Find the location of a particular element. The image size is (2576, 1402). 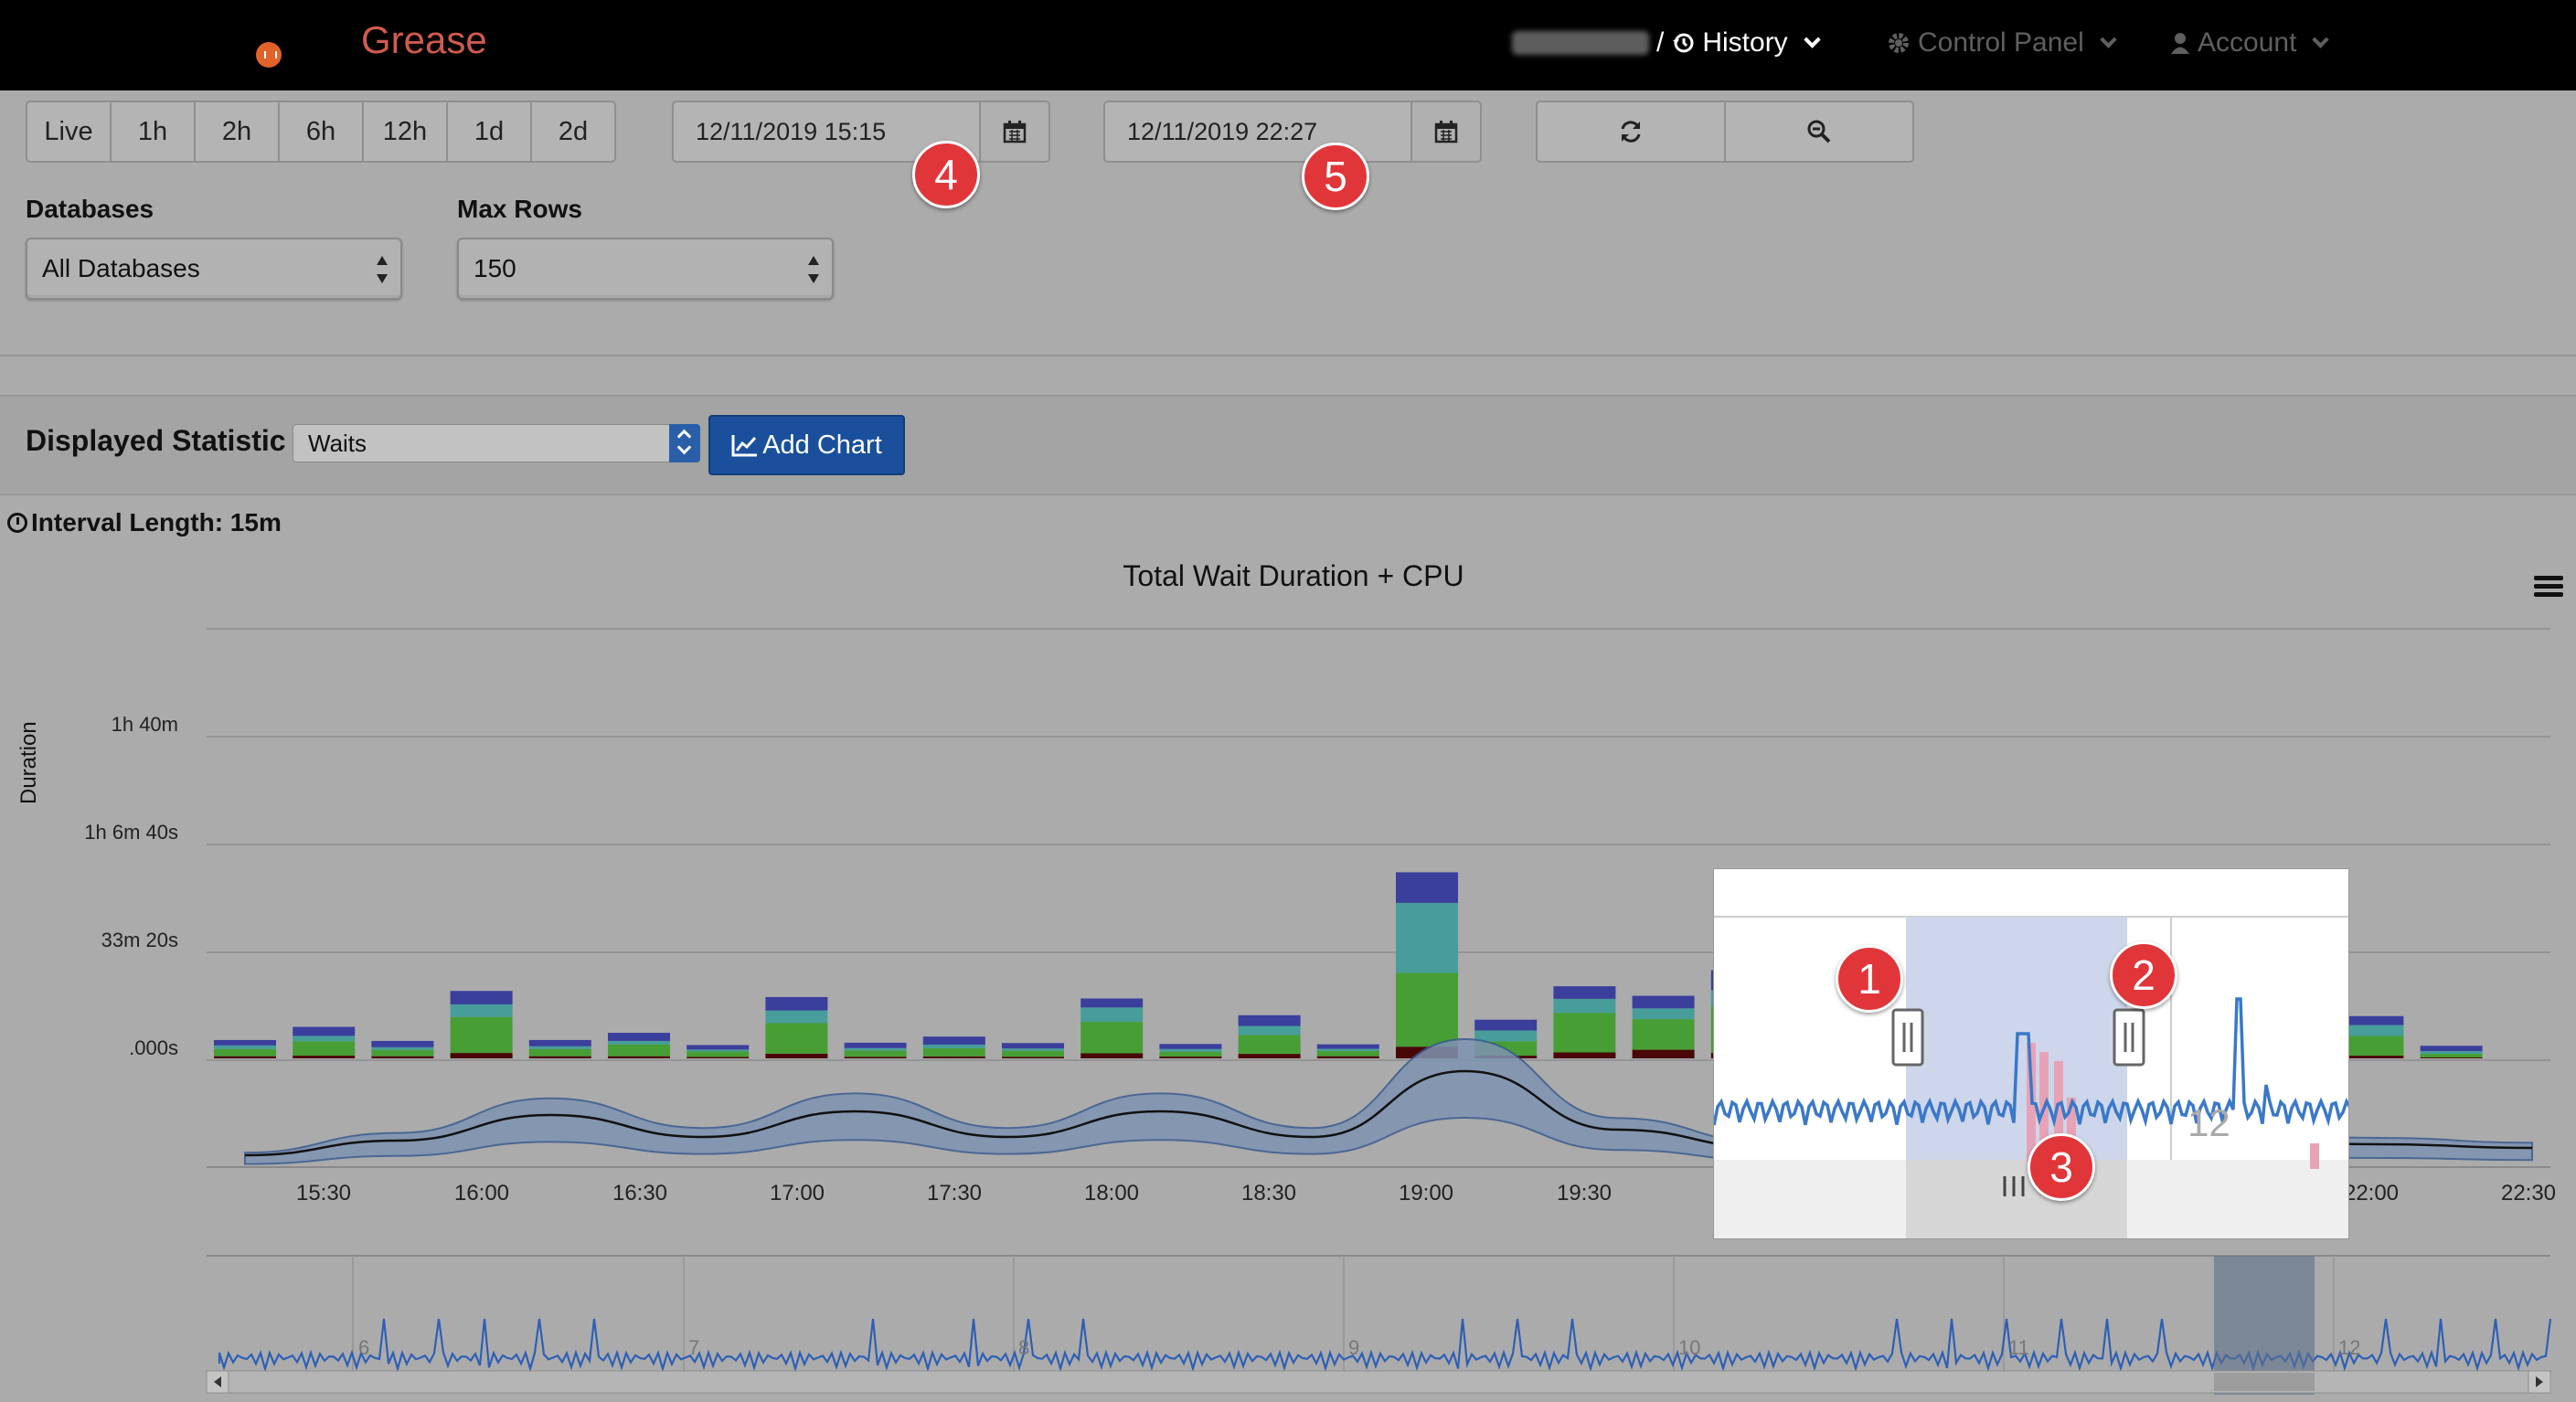

y-tick-label: 33m 20s is located at coordinates (139, 940).